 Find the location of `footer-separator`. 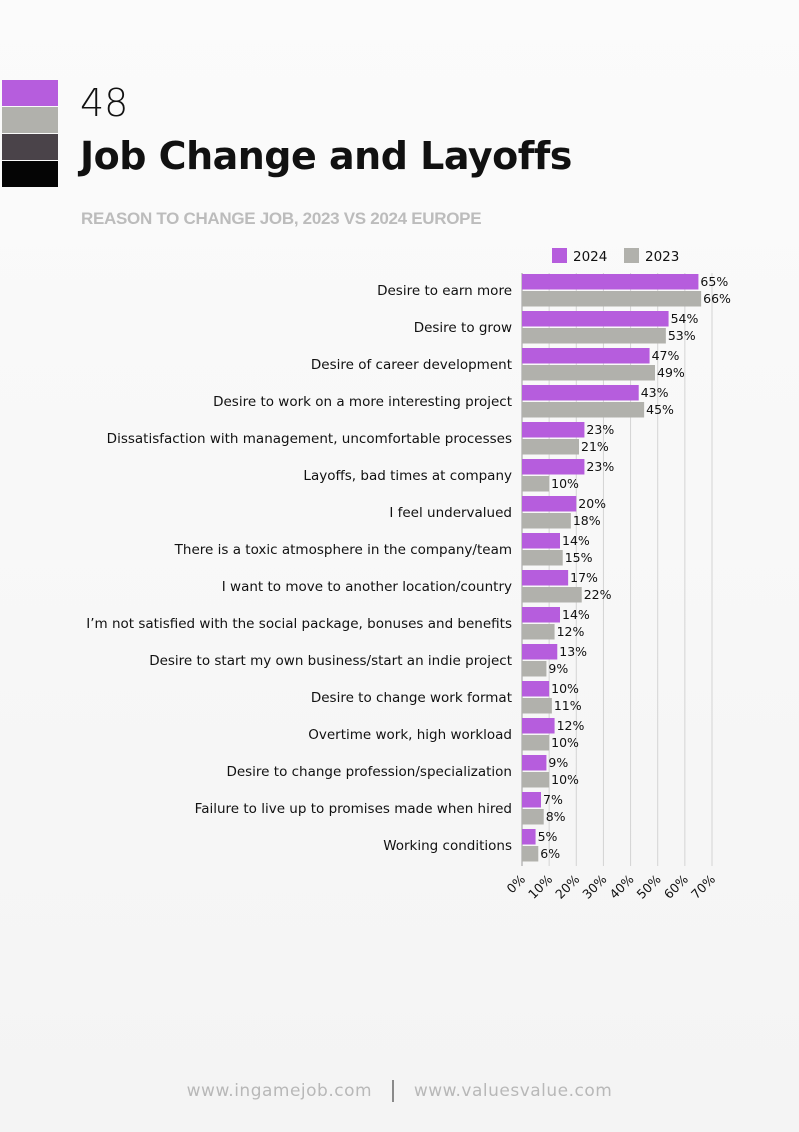

footer-separator is located at coordinates (392, 1091).